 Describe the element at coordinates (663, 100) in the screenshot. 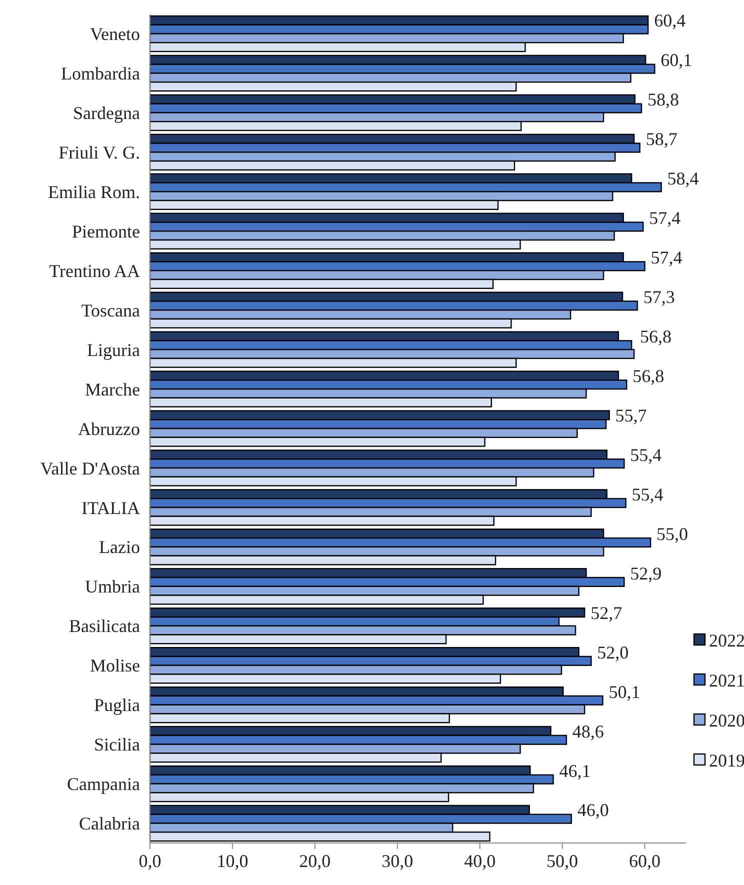

I see `data-label: 58,8` at that location.